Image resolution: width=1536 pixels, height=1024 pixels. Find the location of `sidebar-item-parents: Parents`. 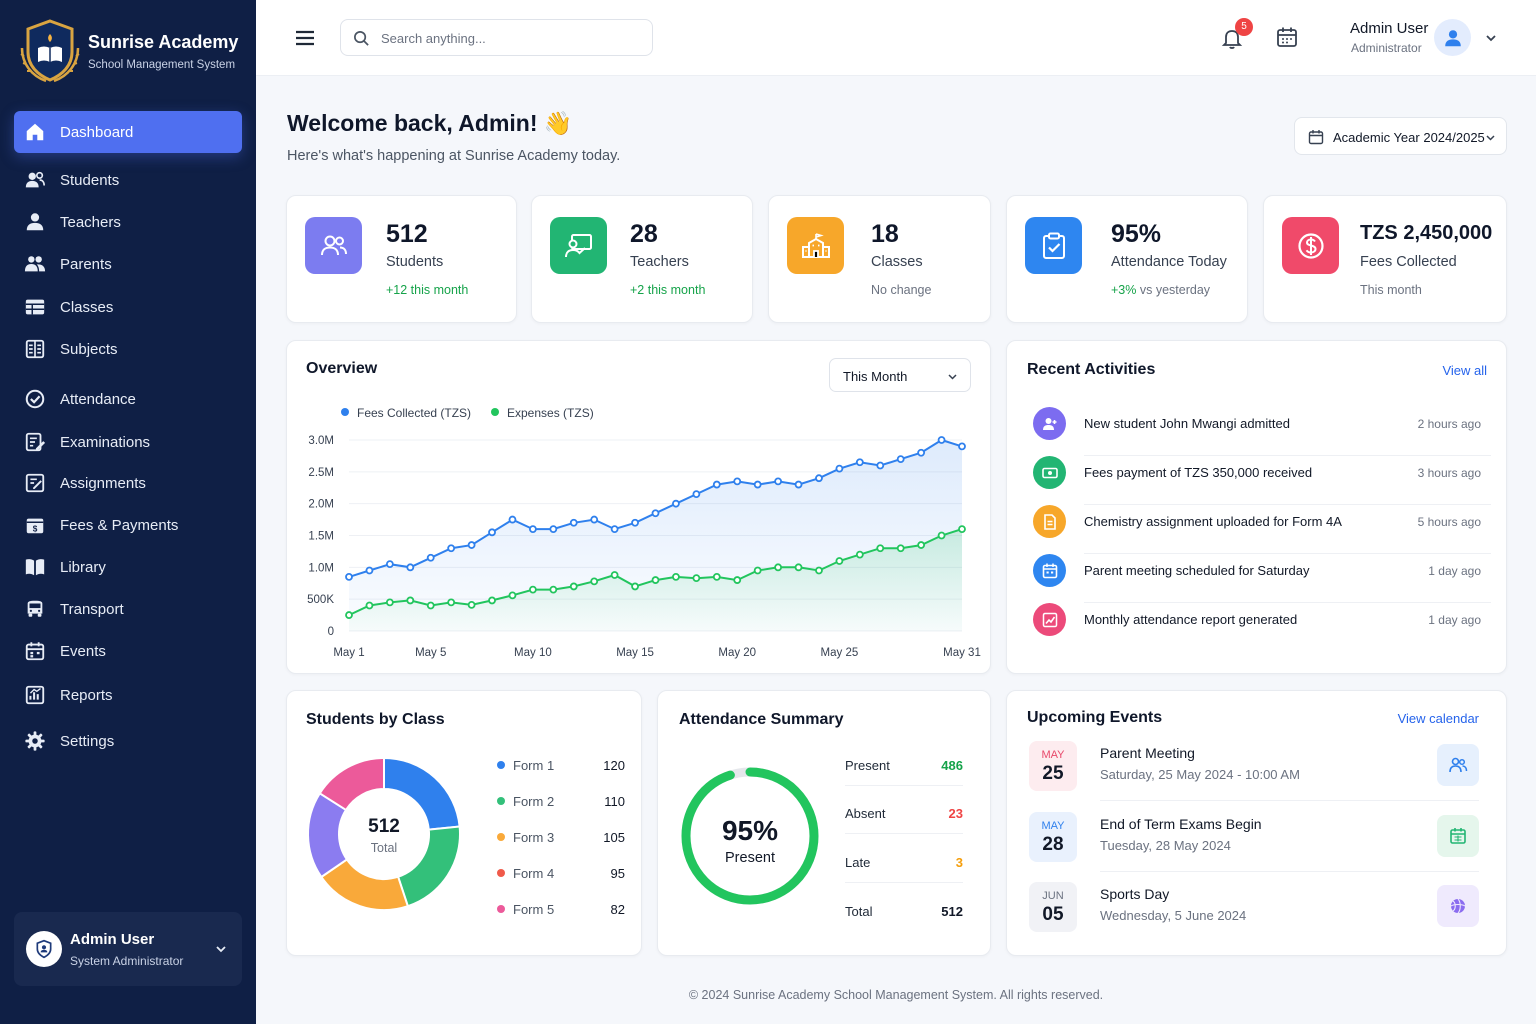

sidebar-item-parents: Parents is located at coordinates (128, 264).